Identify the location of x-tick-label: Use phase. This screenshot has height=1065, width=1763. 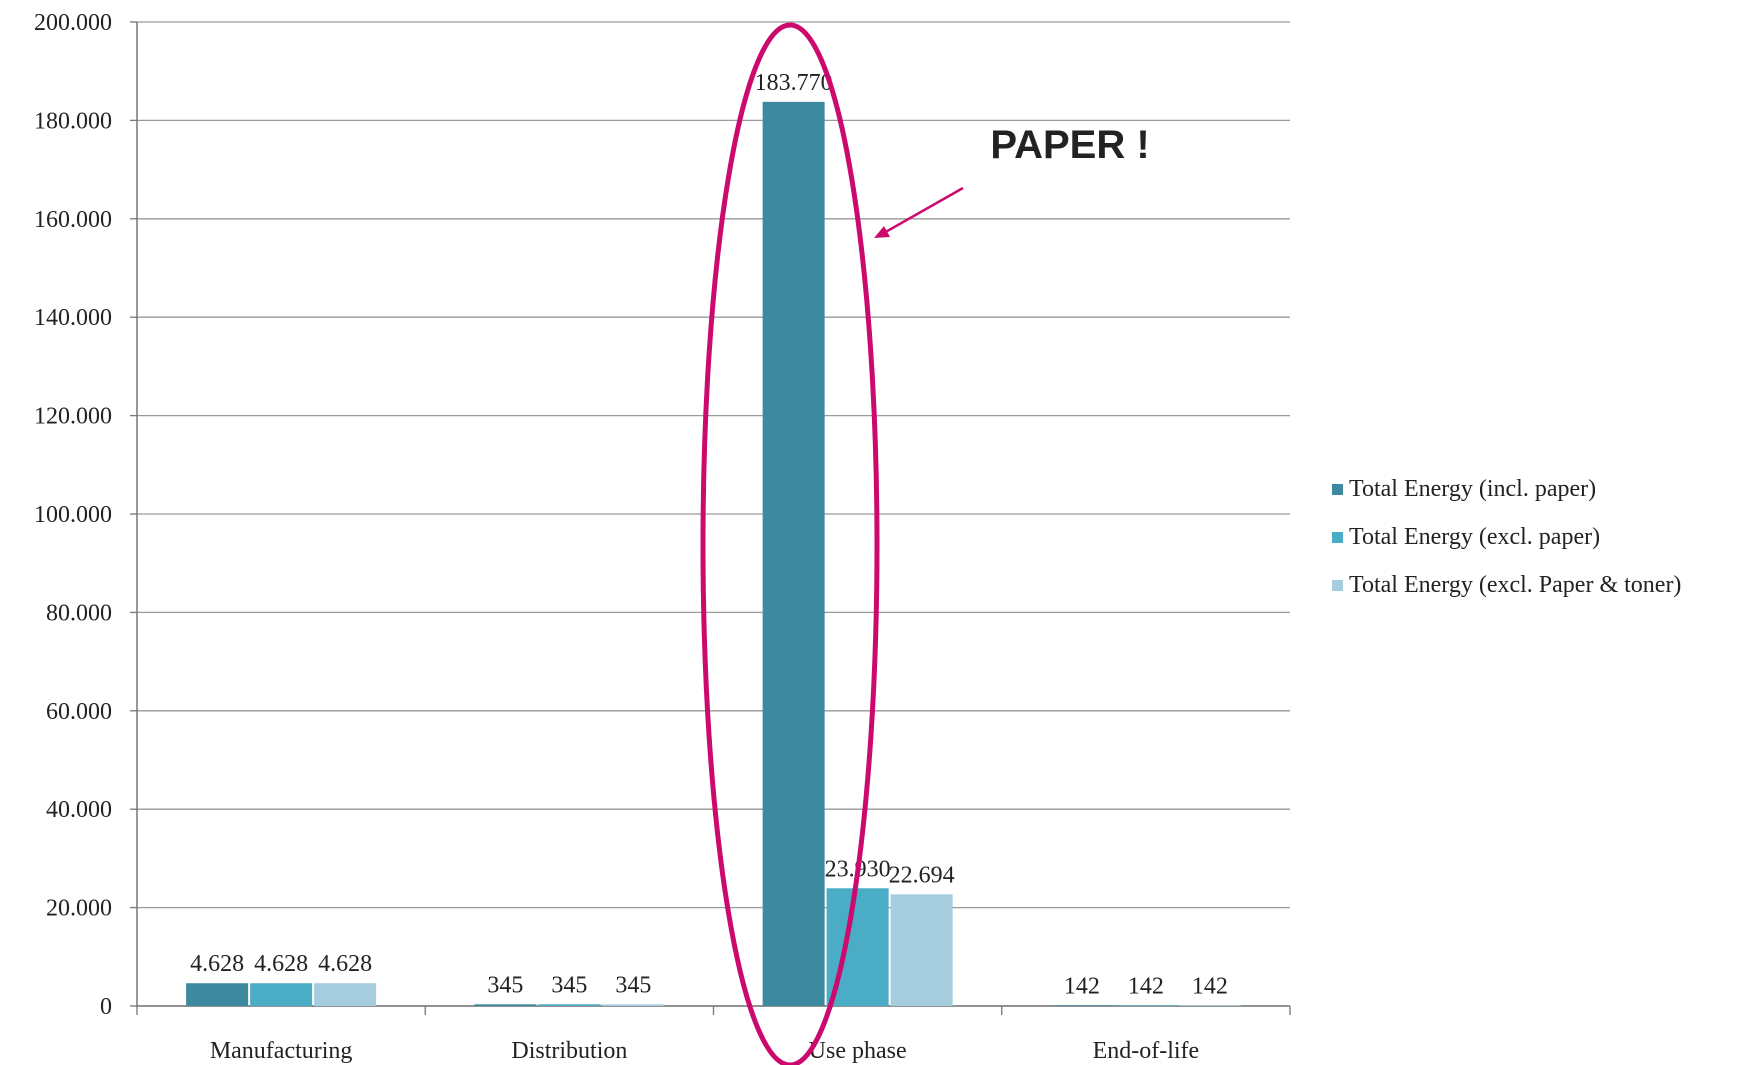
(858, 1051).